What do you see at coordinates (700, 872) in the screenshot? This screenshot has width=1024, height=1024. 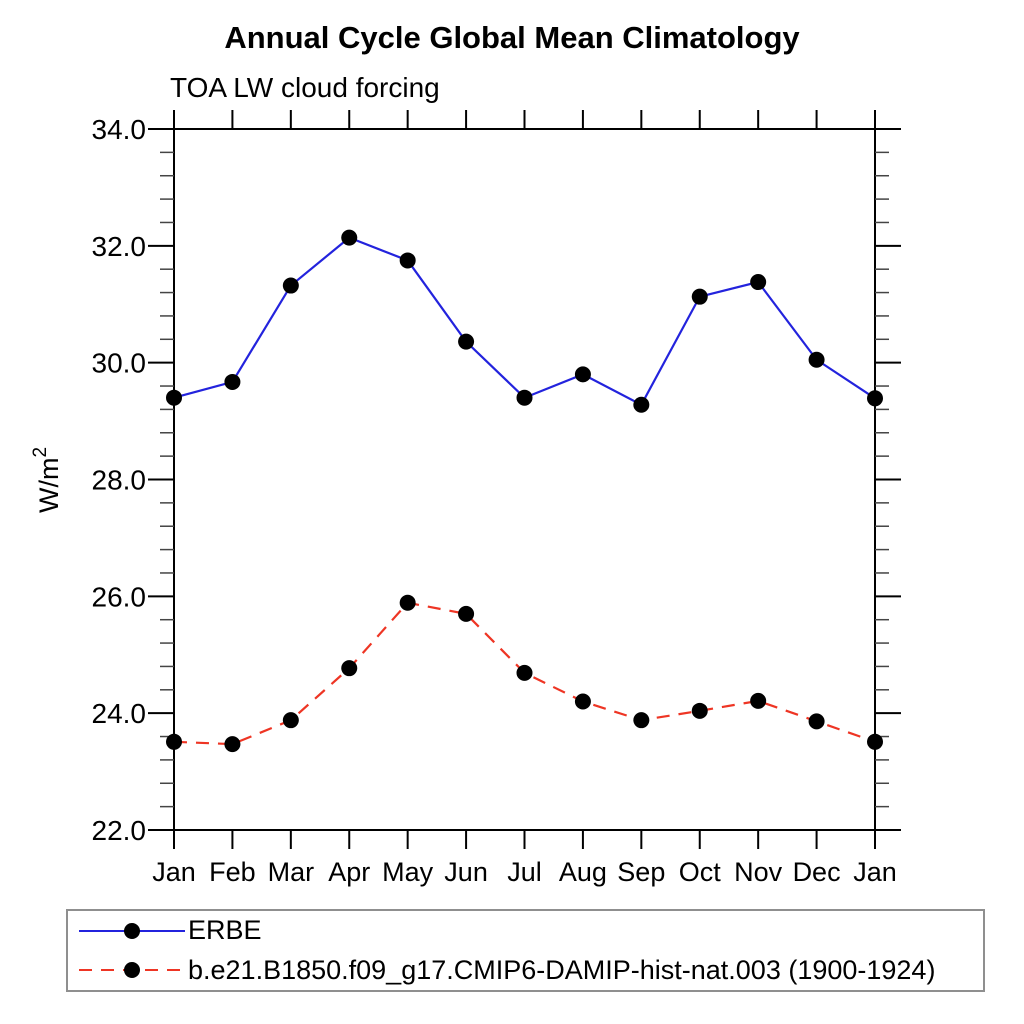 I see `x-tick-label: Oct` at bounding box center [700, 872].